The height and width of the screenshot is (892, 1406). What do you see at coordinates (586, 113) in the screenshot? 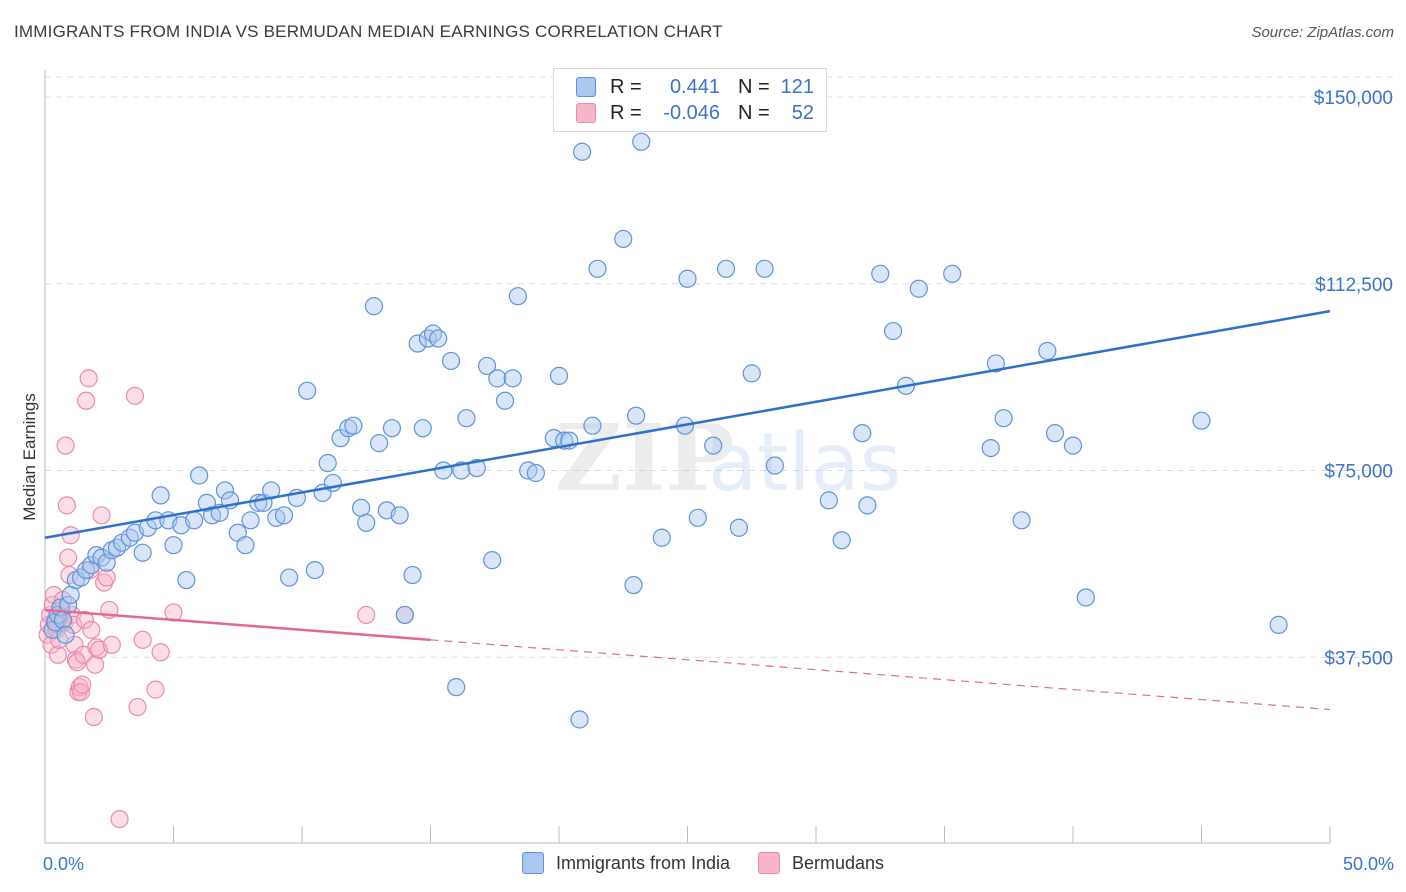
I see `bermuda-swatch` at bounding box center [586, 113].